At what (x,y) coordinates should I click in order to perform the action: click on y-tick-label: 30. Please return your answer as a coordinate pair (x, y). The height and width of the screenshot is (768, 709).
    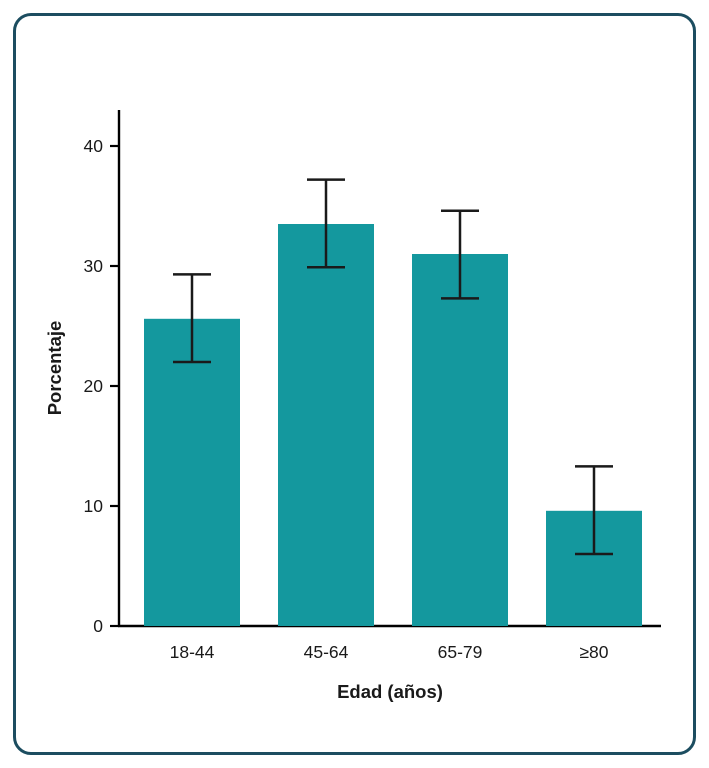
    Looking at the image, I should click on (93, 266).